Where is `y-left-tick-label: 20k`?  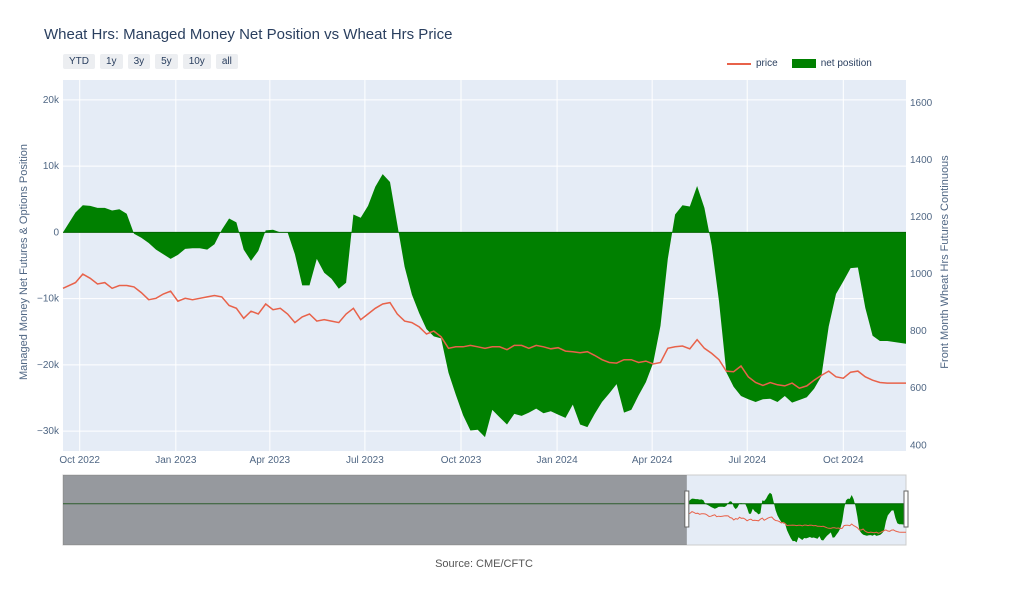
y-left-tick-label: 20k is located at coordinates (51, 100).